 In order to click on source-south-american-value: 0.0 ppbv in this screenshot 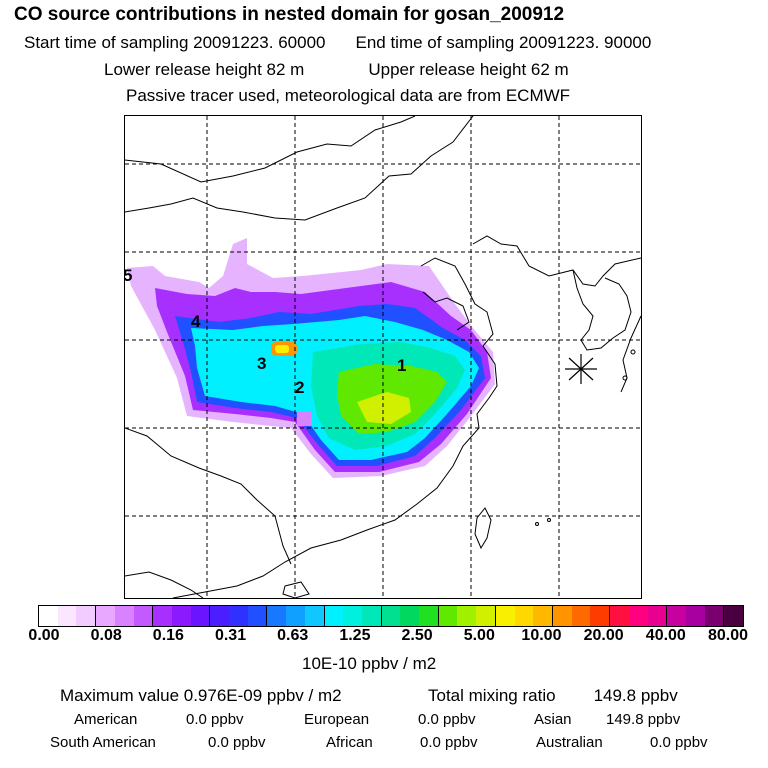, I will do `click(237, 742)`.